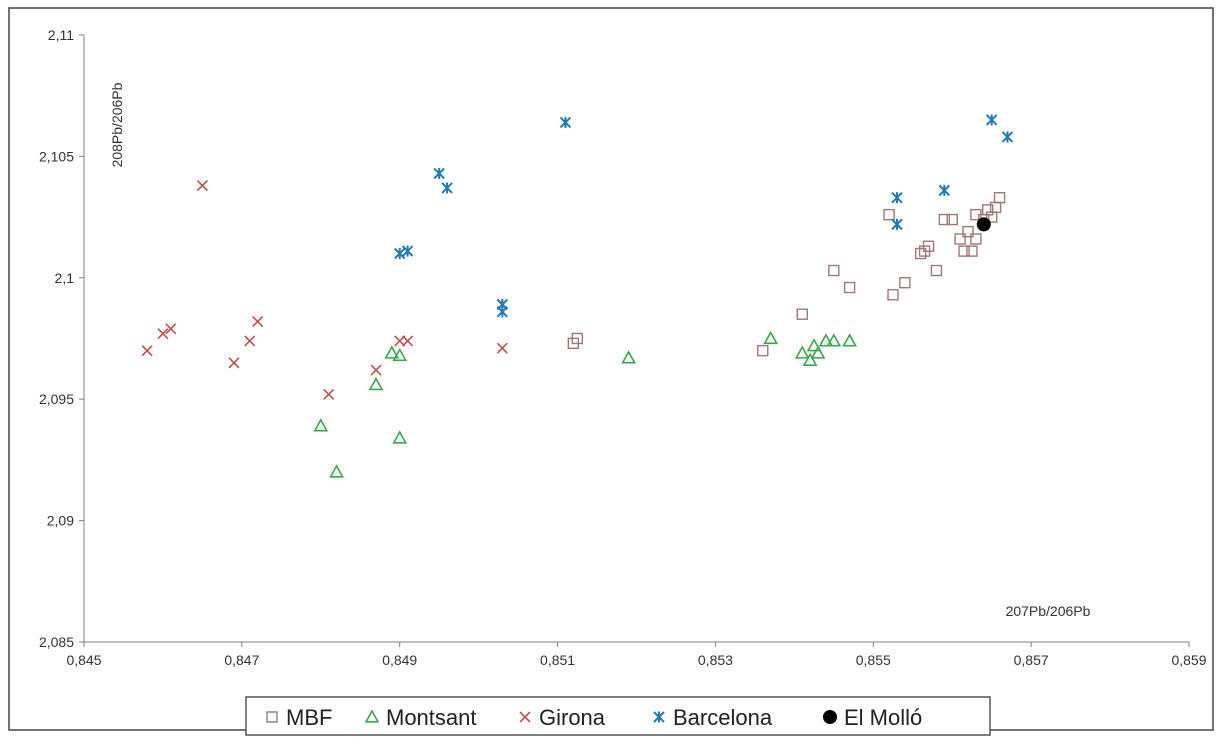  What do you see at coordinates (372, 716) in the screenshot?
I see `legend-marker-montsant` at bounding box center [372, 716].